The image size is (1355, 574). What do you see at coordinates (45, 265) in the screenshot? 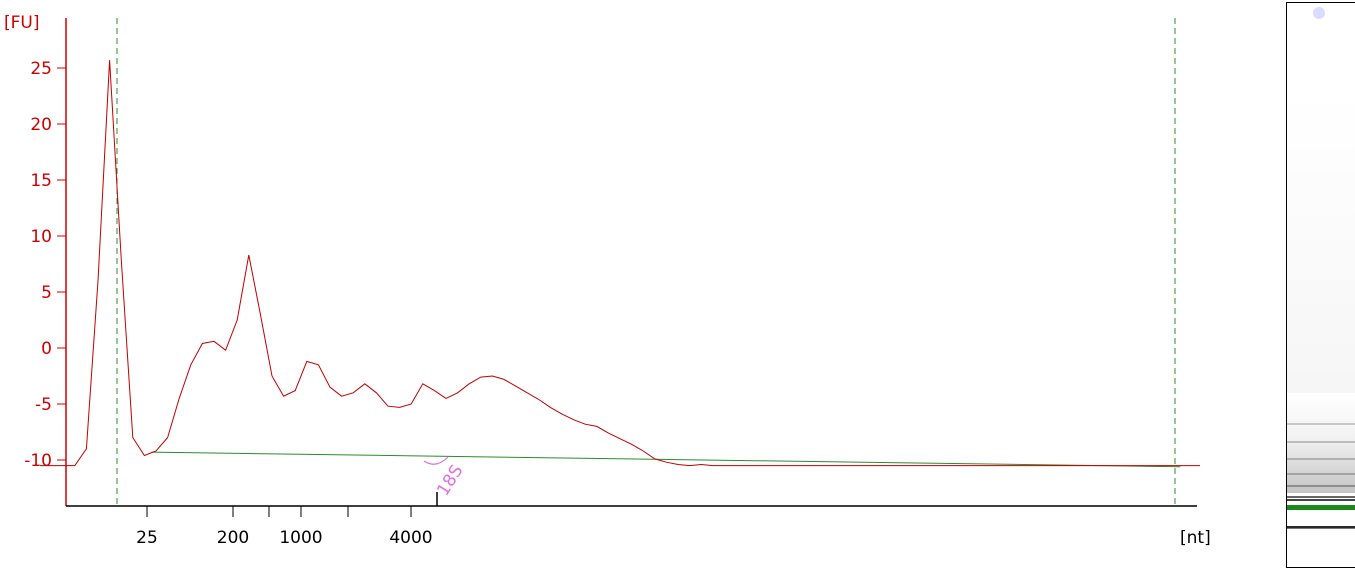
I see `y-tick-group: 25 20 15 10 5 0 -5 -10` at bounding box center [45, 265].